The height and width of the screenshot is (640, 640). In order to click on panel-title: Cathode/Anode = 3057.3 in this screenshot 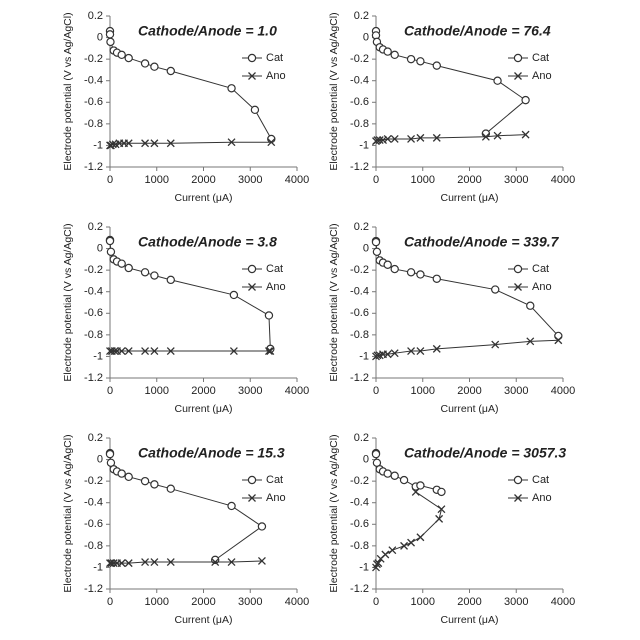, I will do `click(485, 453)`.